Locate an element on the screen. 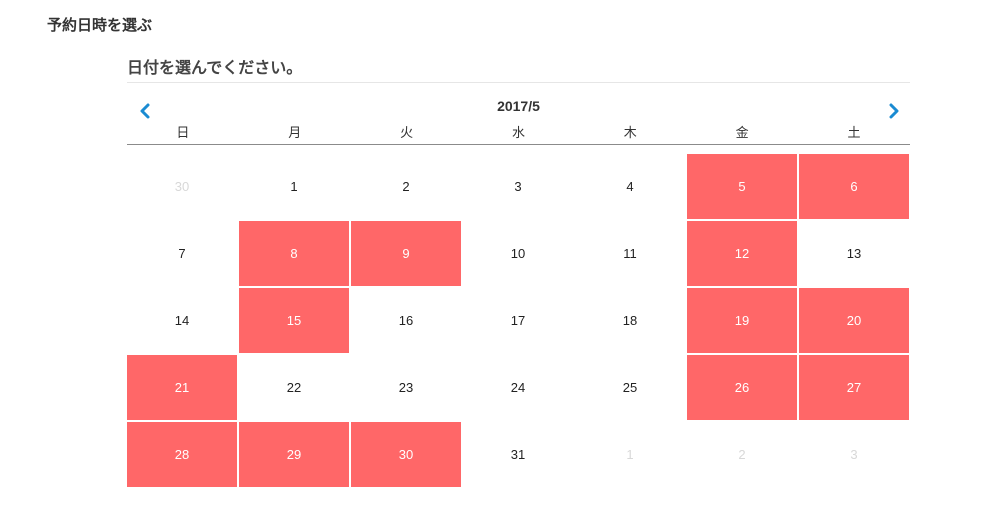 Image resolution: width=996 pixels, height=527 pixels. available-day-cell: 30 is located at coordinates (406, 454).